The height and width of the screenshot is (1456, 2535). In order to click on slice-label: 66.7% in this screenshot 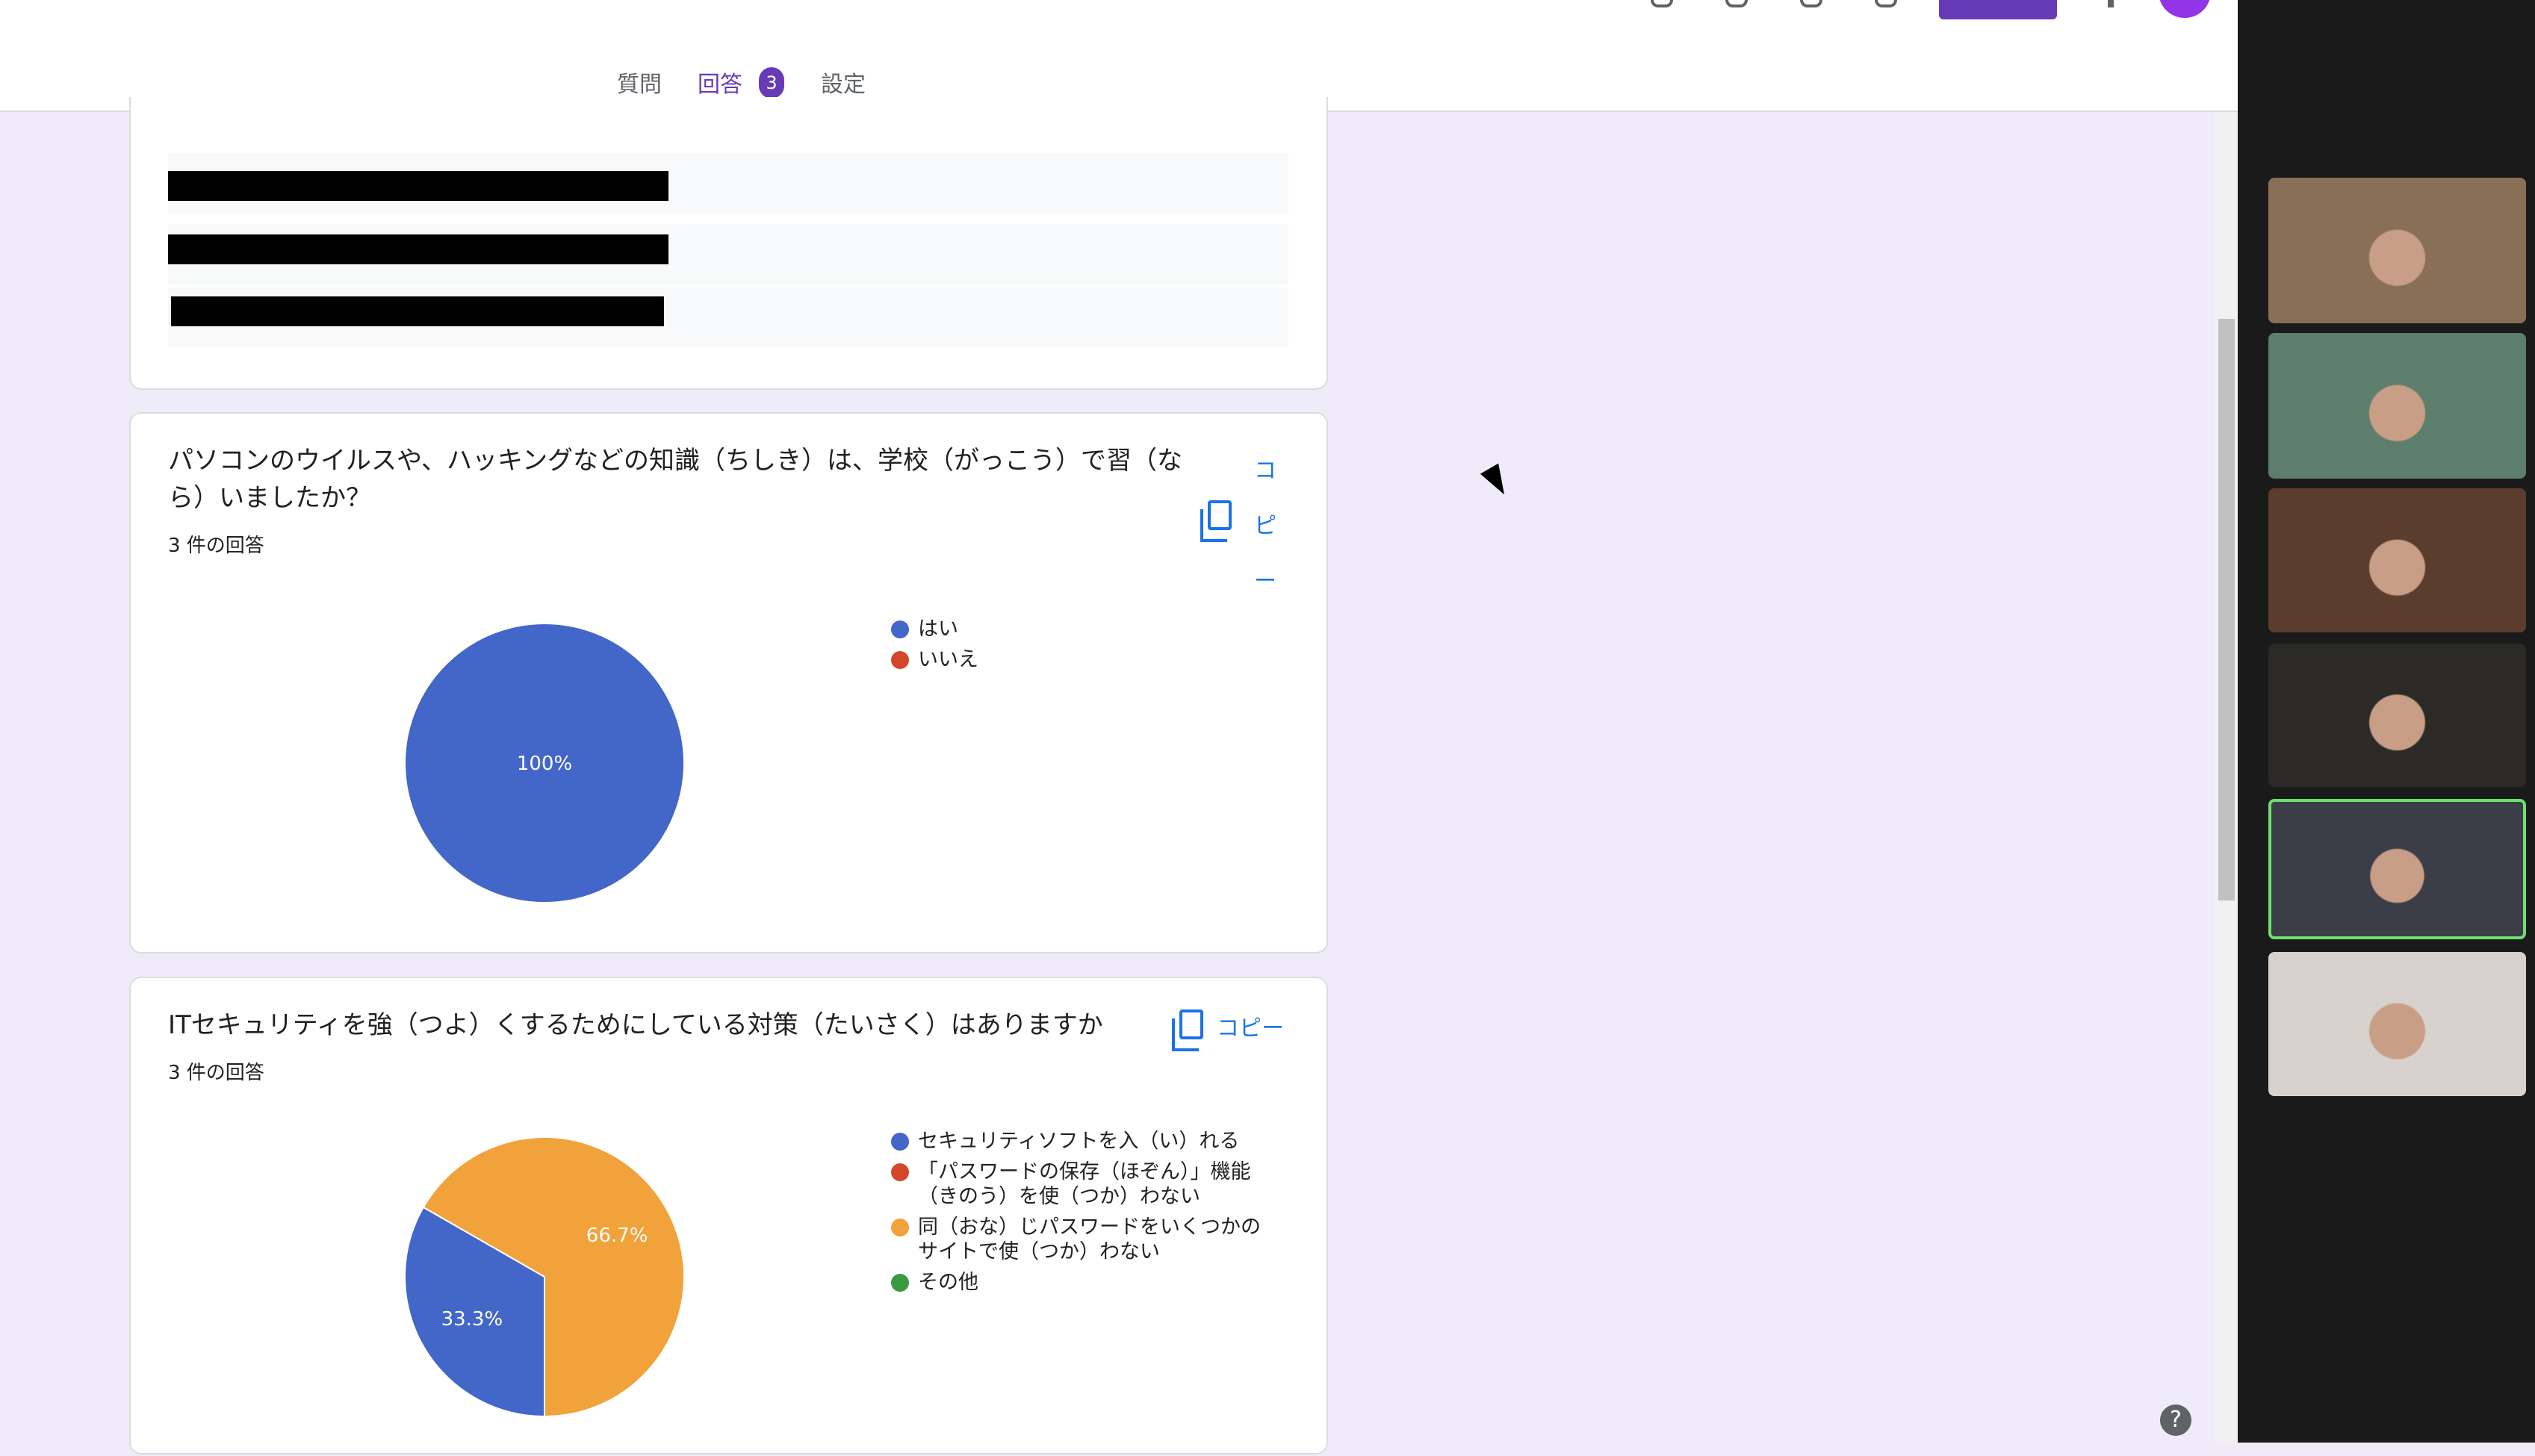, I will do `click(617, 1236)`.